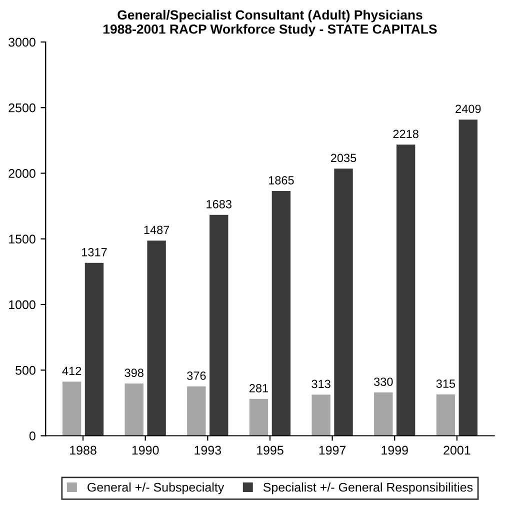 This screenshot has height=525, width=507. What do you see at coordinates (332, 450) in the screenshot?
I see `x-tick-label: 1997` at bounding box center [332, 450].